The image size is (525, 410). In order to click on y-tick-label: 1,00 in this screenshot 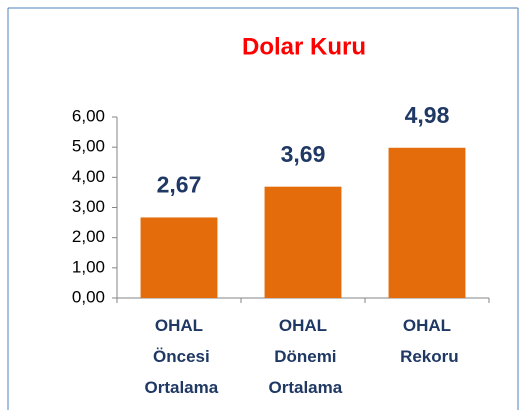, I will do `click(88, 266)`.